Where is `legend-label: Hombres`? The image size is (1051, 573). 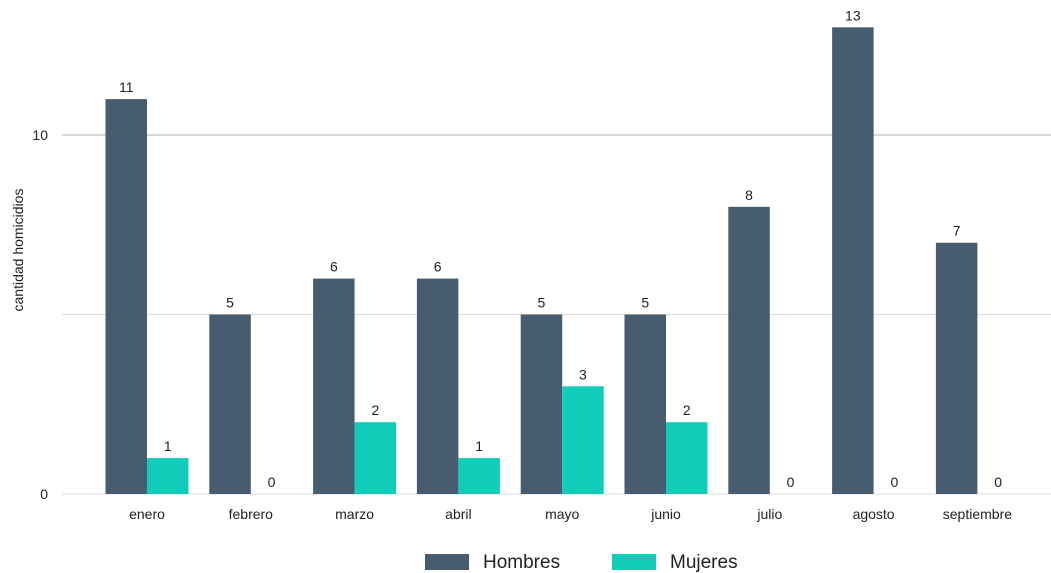
legend-label: Hombres is located at coordinates (521, 562).